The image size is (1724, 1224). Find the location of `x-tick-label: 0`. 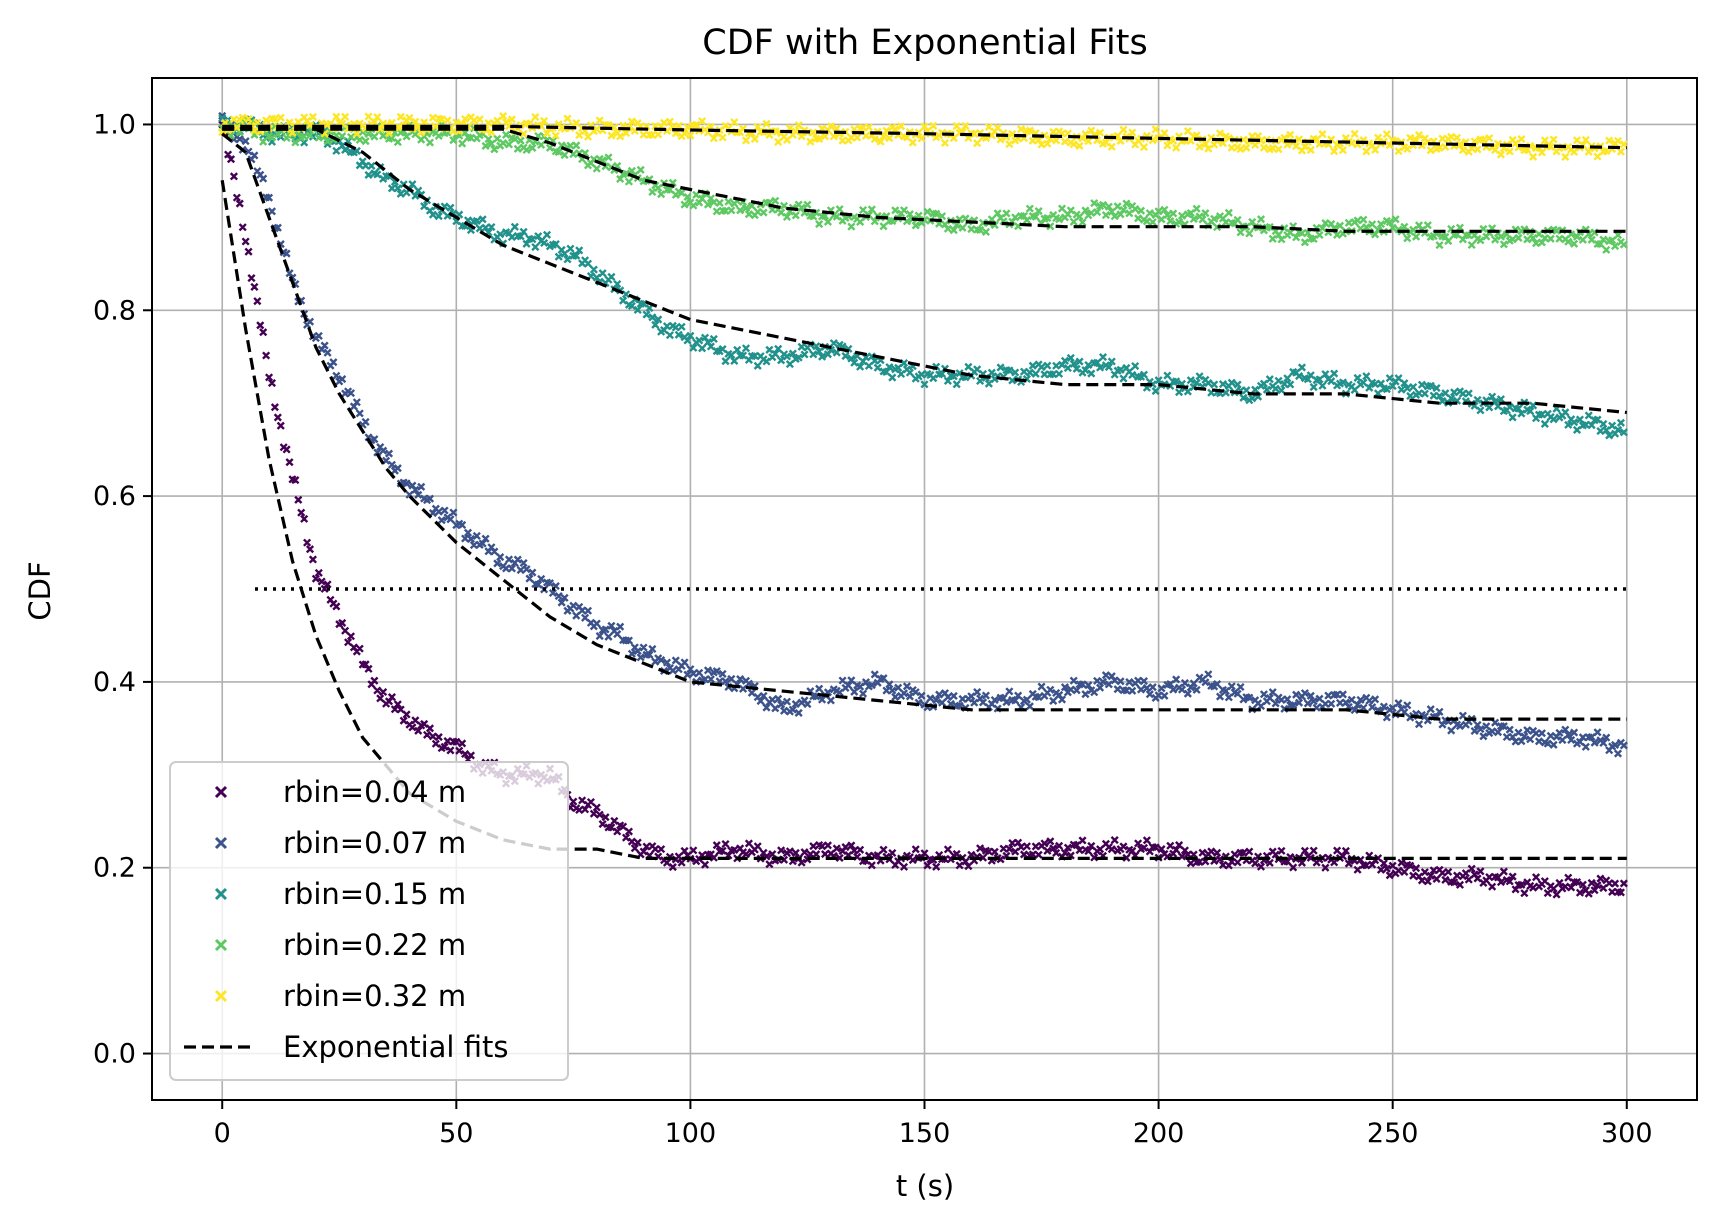

x-tick-label: 0 is located at coordinates (222, 1133).